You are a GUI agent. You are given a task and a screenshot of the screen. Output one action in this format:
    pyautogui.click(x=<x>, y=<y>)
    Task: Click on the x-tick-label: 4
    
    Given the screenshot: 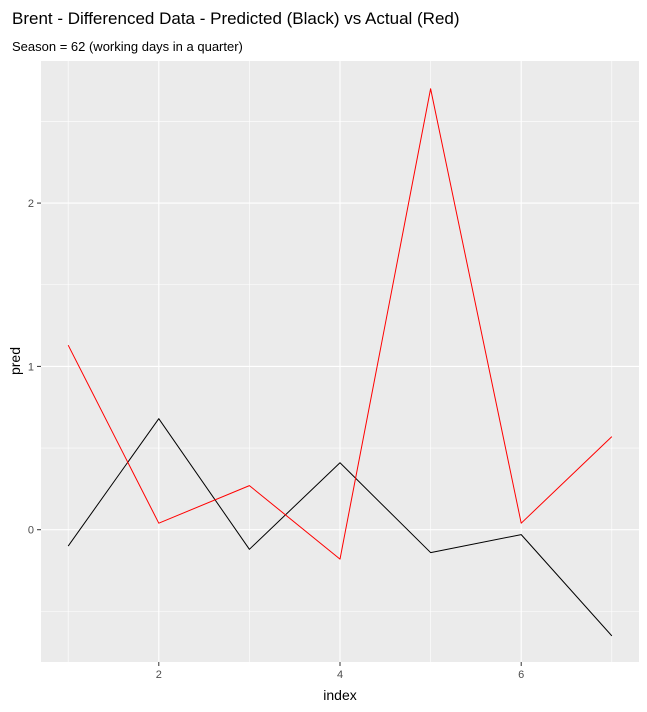 What is the action you would take?
    pyautogui.click(x=340, y=675)
    